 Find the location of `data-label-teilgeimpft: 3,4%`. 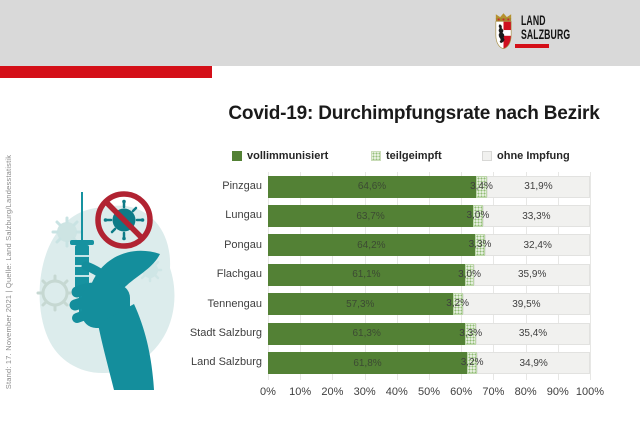

data-label-teilgeimpft: 3,4% is located at coordinates (481, 186).